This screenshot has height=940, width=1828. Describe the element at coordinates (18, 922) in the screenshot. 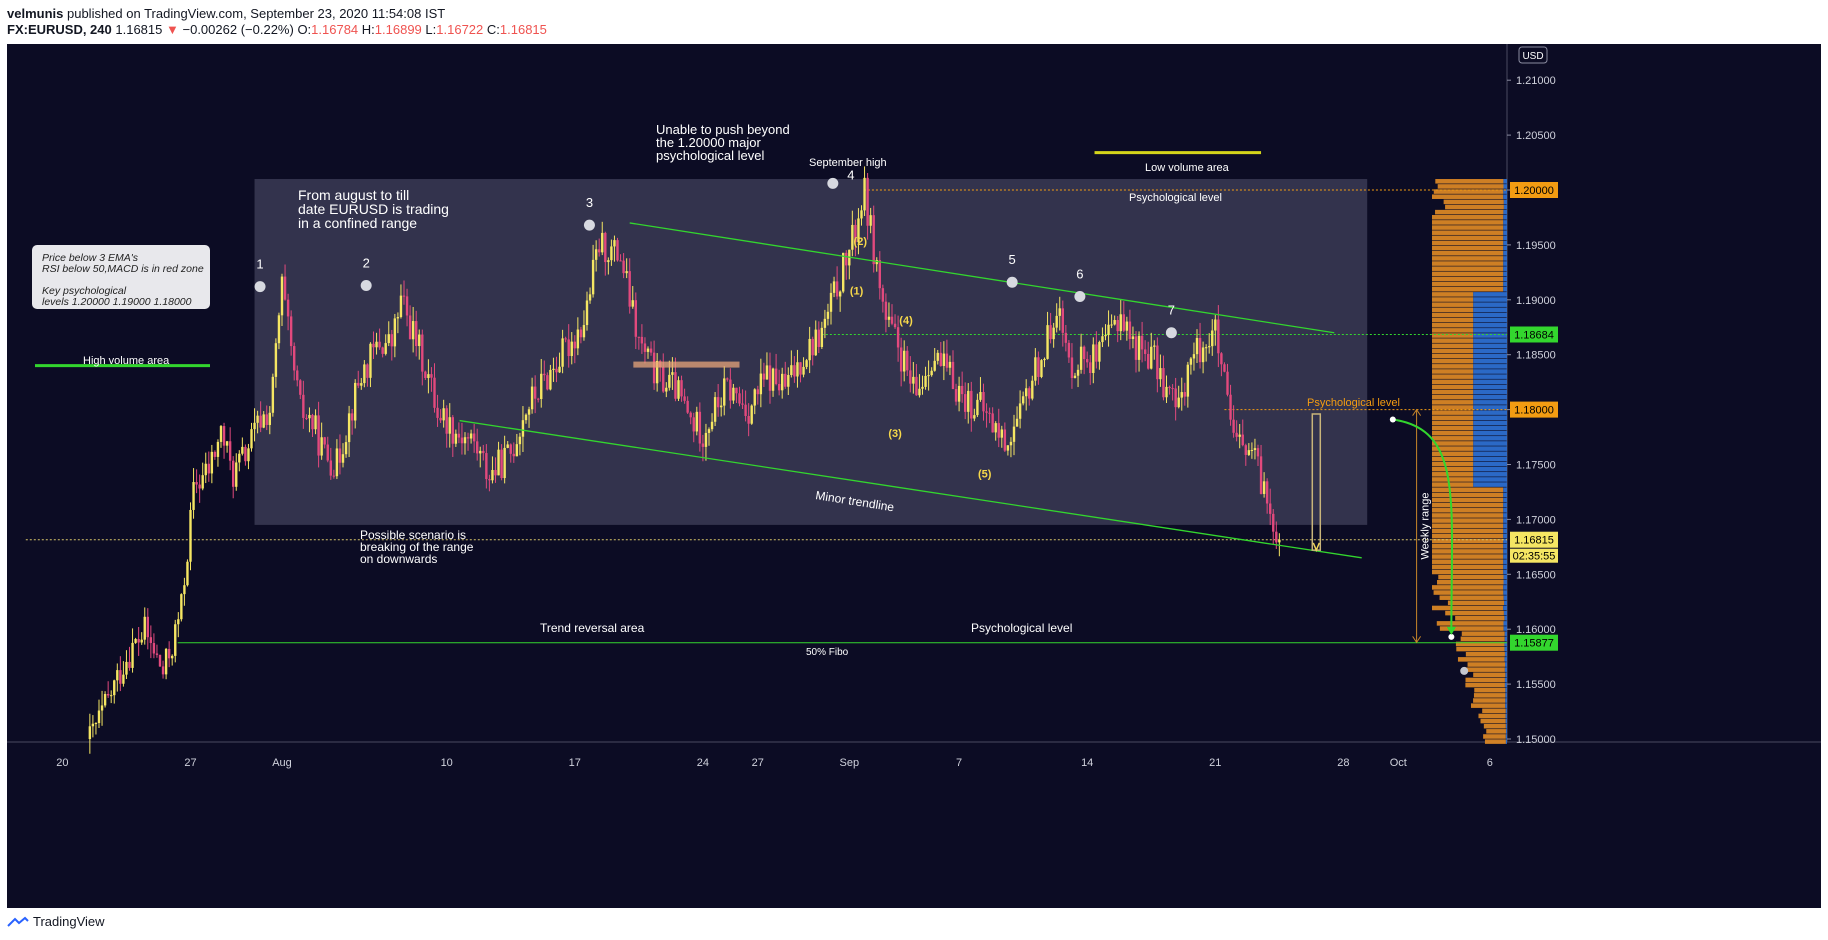

I see `tradingview-logo-icon` at that location.